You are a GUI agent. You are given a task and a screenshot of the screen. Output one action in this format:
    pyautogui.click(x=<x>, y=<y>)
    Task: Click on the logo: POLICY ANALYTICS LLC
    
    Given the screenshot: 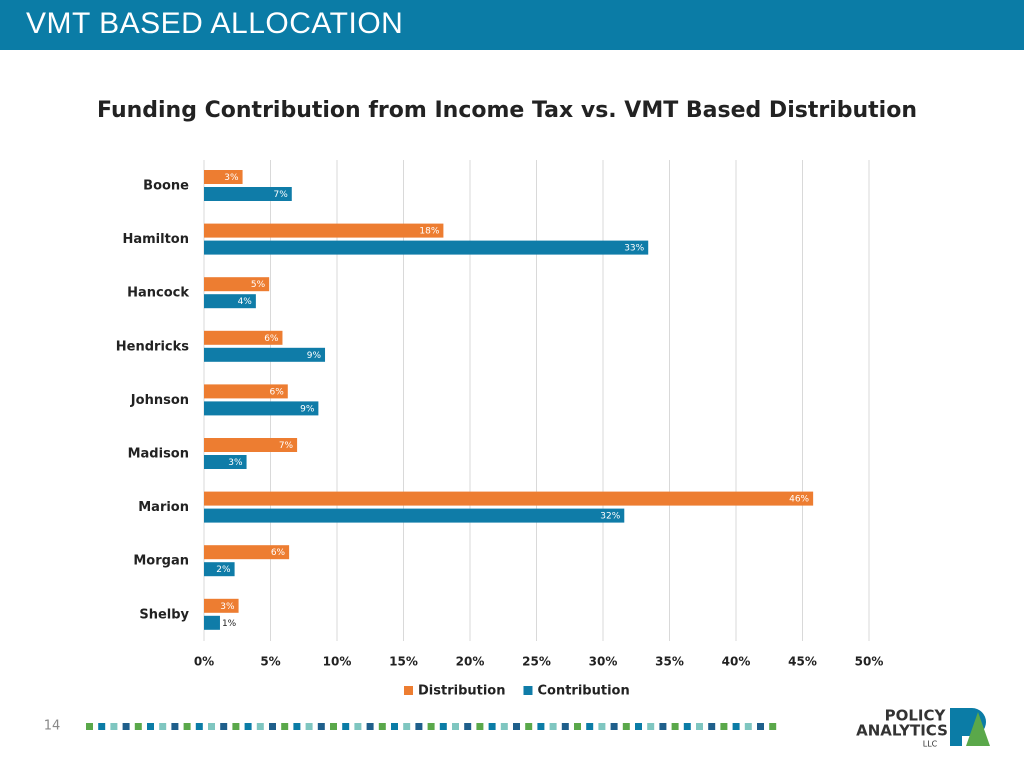 What is the action you would take?
    pyautogui.click(x=923, y=728)
    